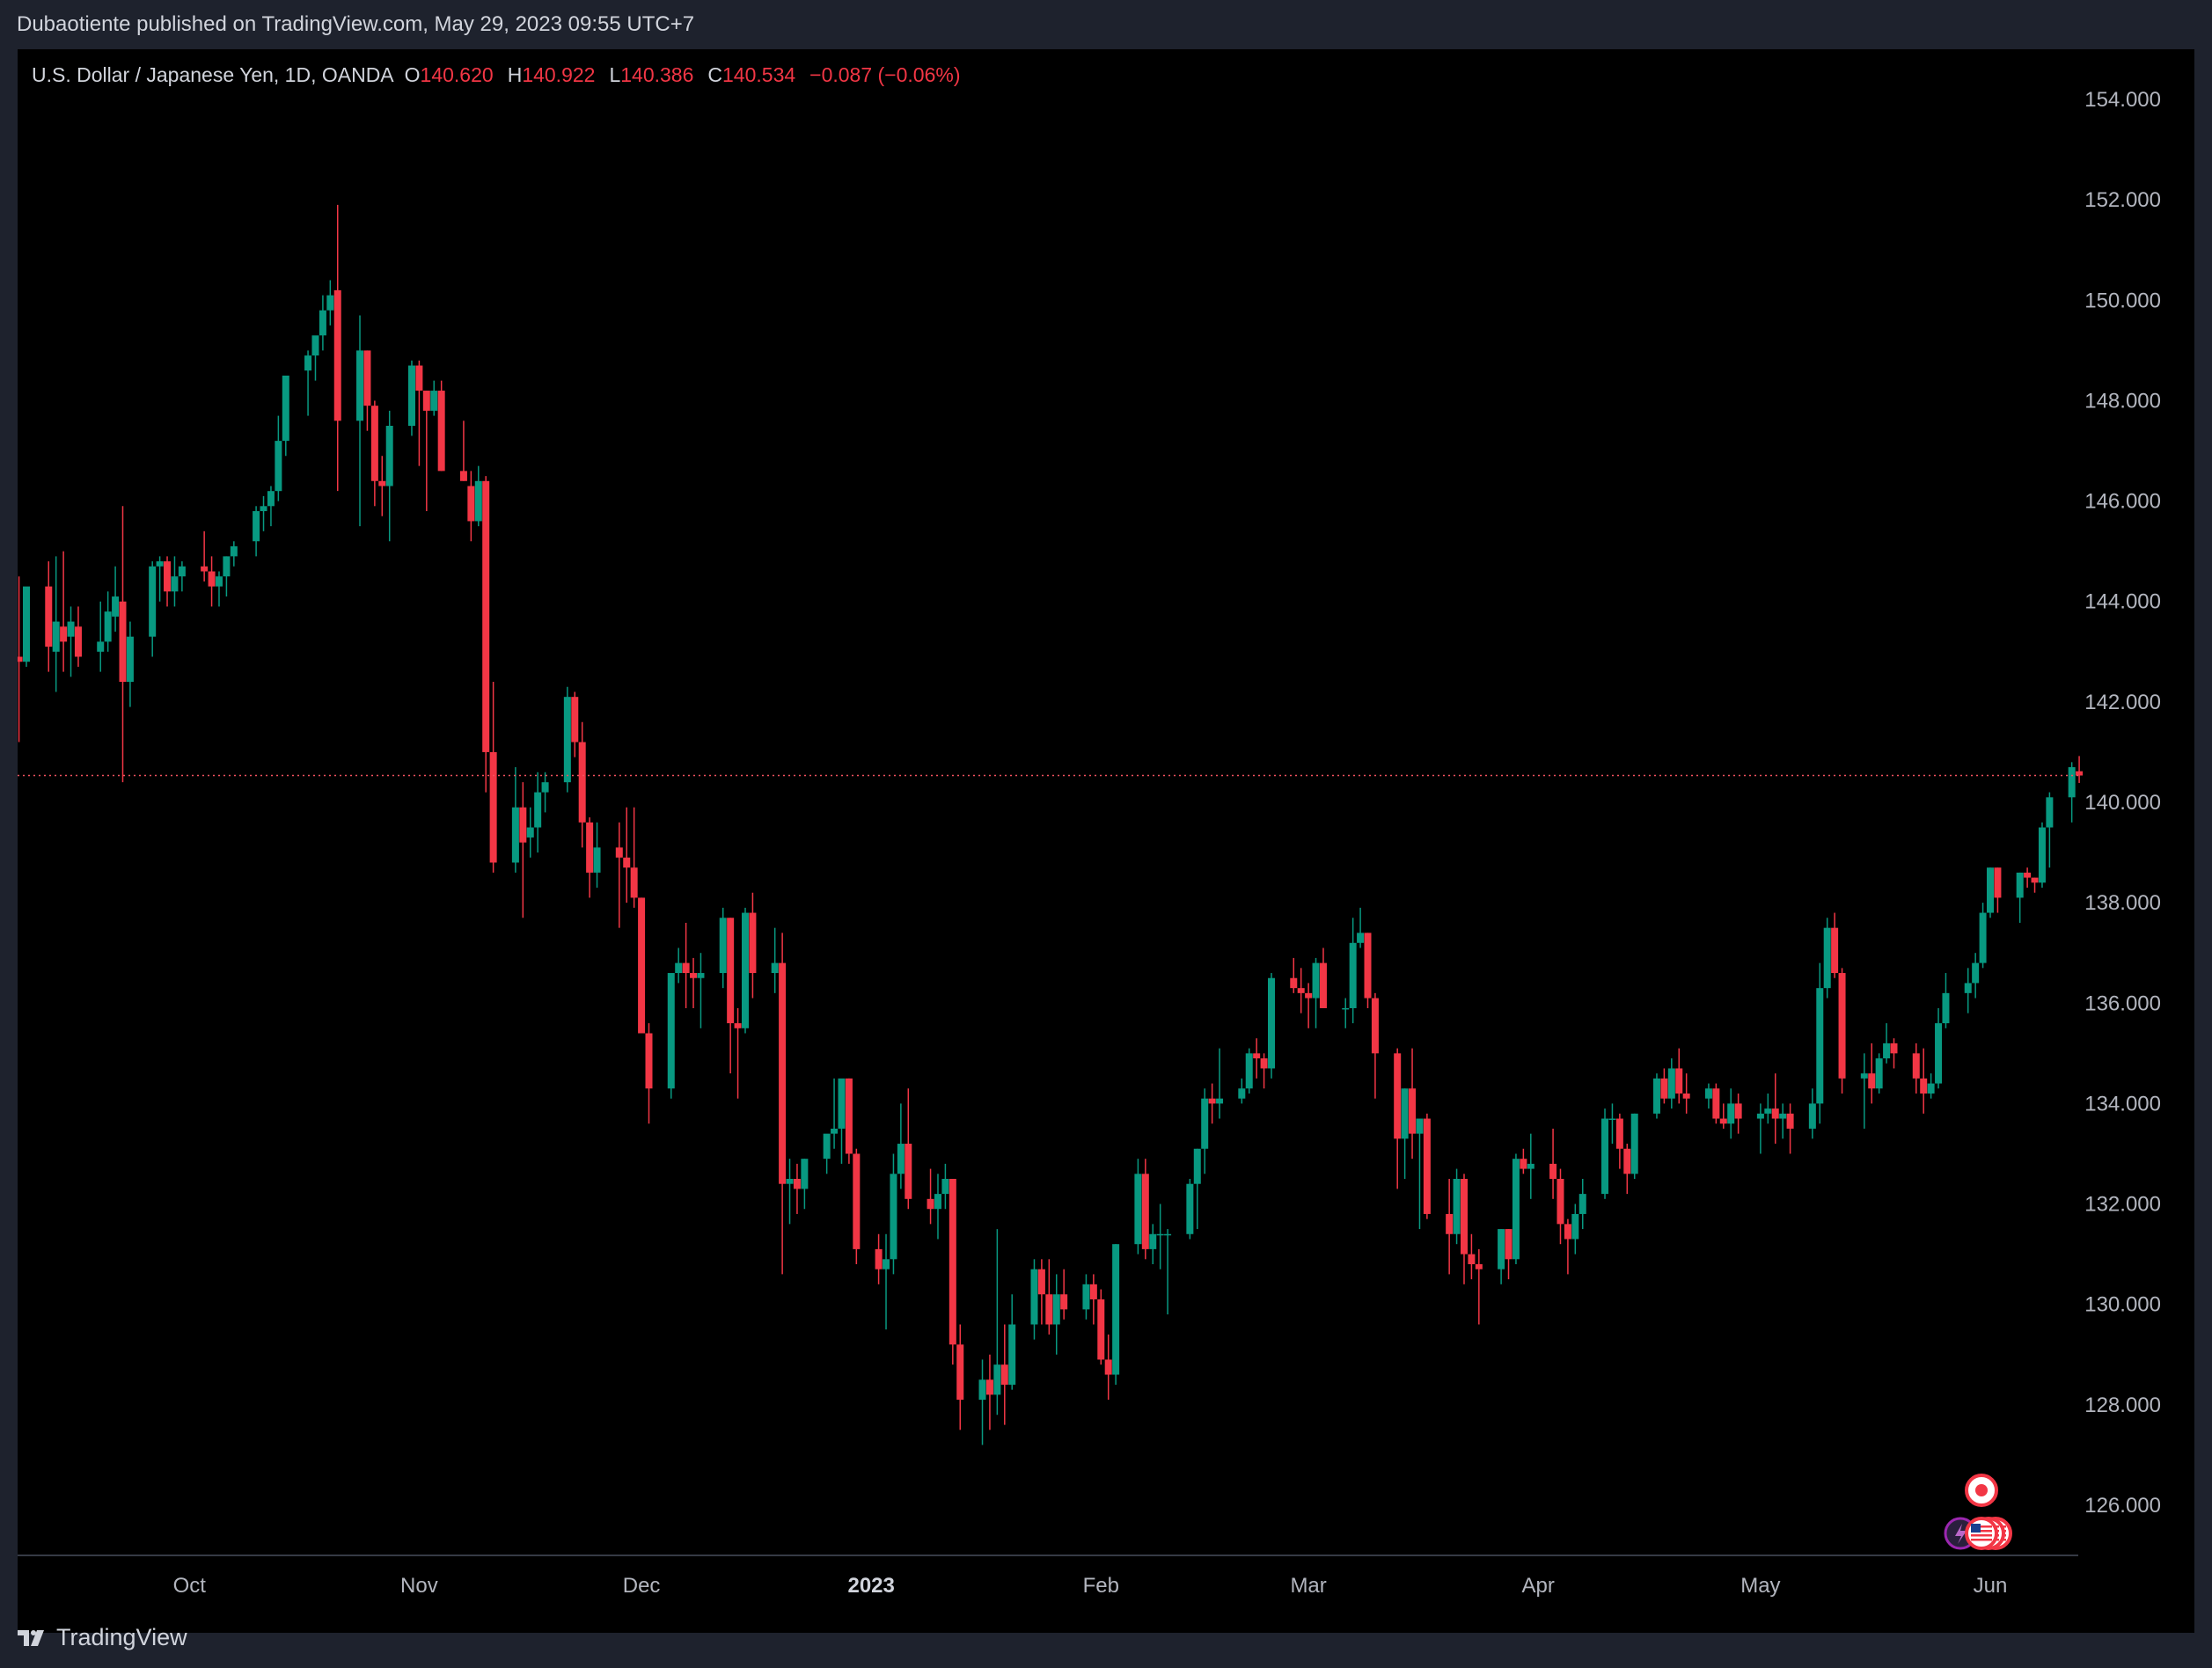  Describe the element at coordinates (2122, 803) in the screenshot. I see `price-tick-label: 140.000` at that location.